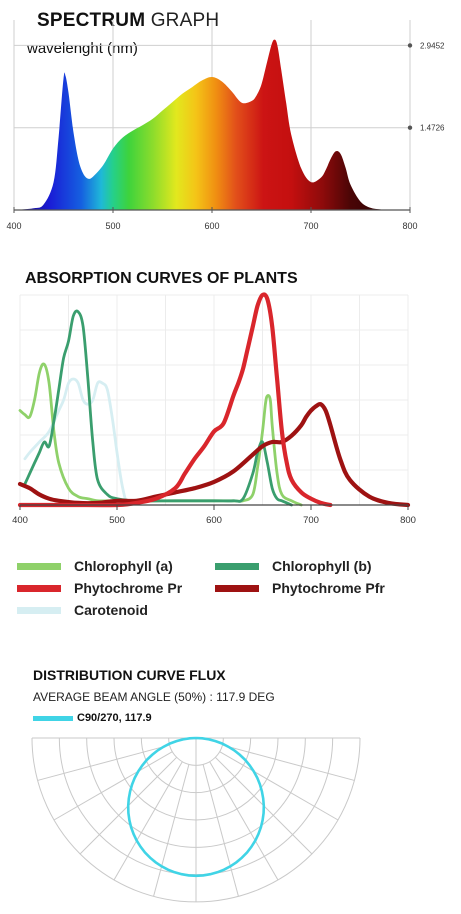 This screenshot has width=461, height=914. I want to click on spectrum-y-tick-label: 2.9452, so click(432, 45).